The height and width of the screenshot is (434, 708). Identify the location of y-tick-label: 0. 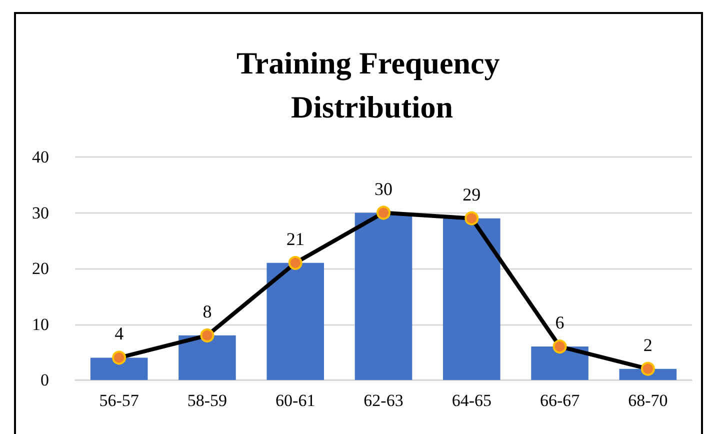
(44, 380).